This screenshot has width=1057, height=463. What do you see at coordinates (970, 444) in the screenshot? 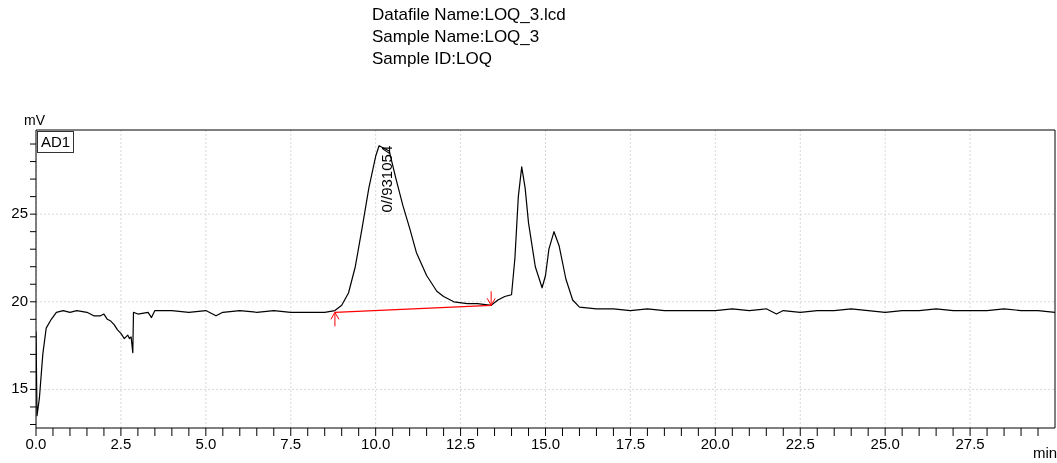
I see `x-tick-label: 27.5` at bounding box center [970, 444].